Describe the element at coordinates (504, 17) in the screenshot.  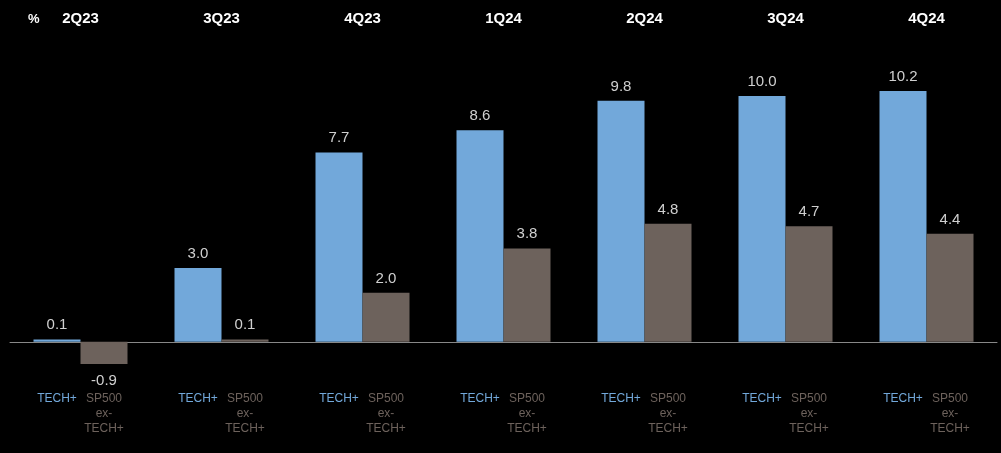
I see `x-tick-label: 1Q24` at that location.